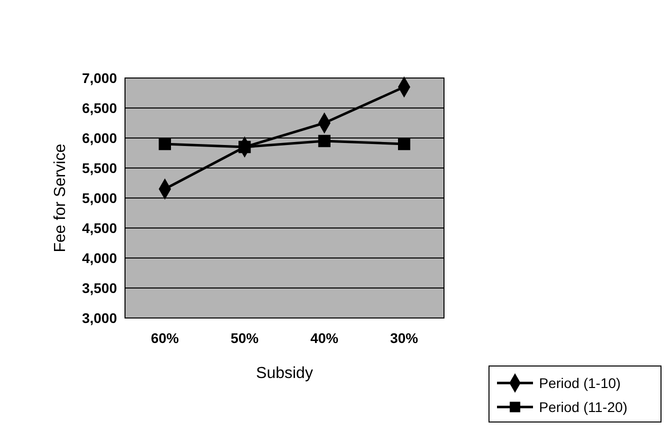 The width and height of the screenshot is (669, 428). Describe the element at coordinates (165, 338) in the screenshot. I see `x-tick-label: 60%` at that location.